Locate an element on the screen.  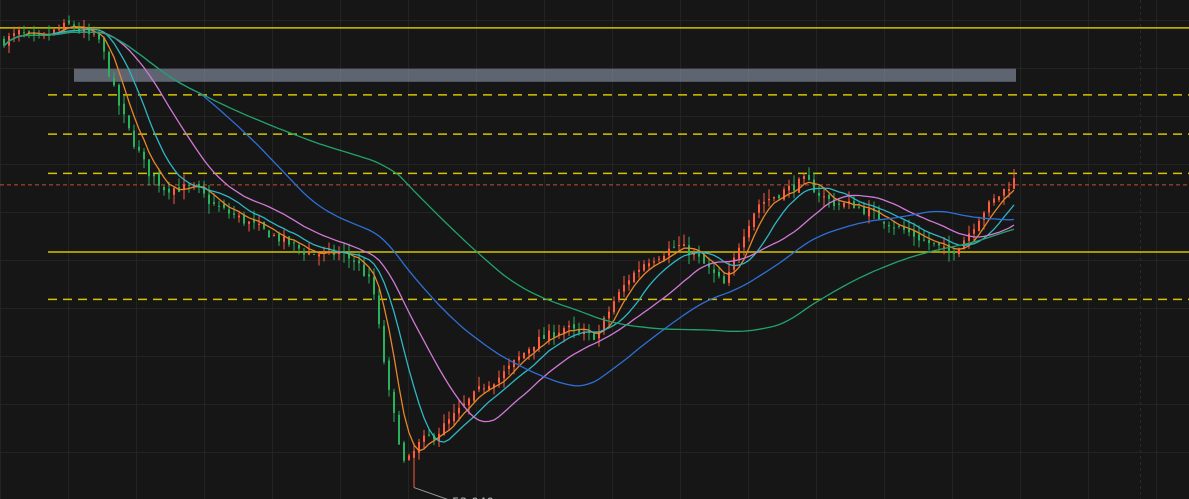
min-marker-line is located at coordinates (430, 493).